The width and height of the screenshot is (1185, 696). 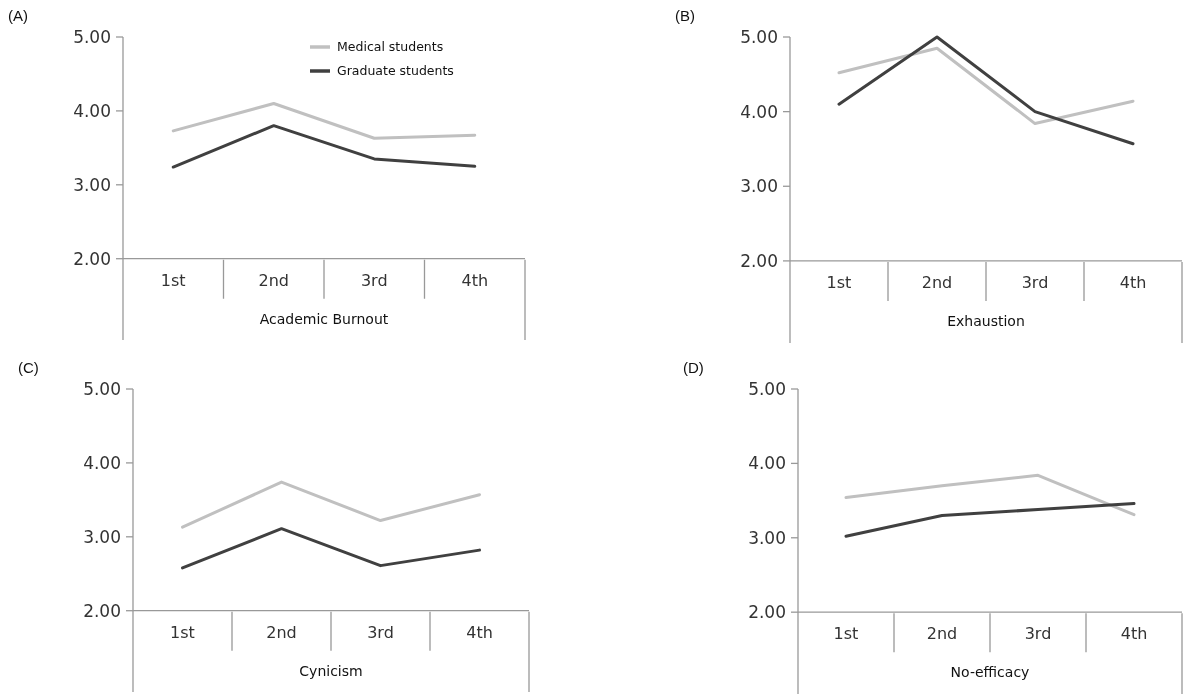 What do you see at coordinates (324, 318) in the screenshot?
I see `x-axis-title: Academic Burnout` at bounding box center [324, 318].